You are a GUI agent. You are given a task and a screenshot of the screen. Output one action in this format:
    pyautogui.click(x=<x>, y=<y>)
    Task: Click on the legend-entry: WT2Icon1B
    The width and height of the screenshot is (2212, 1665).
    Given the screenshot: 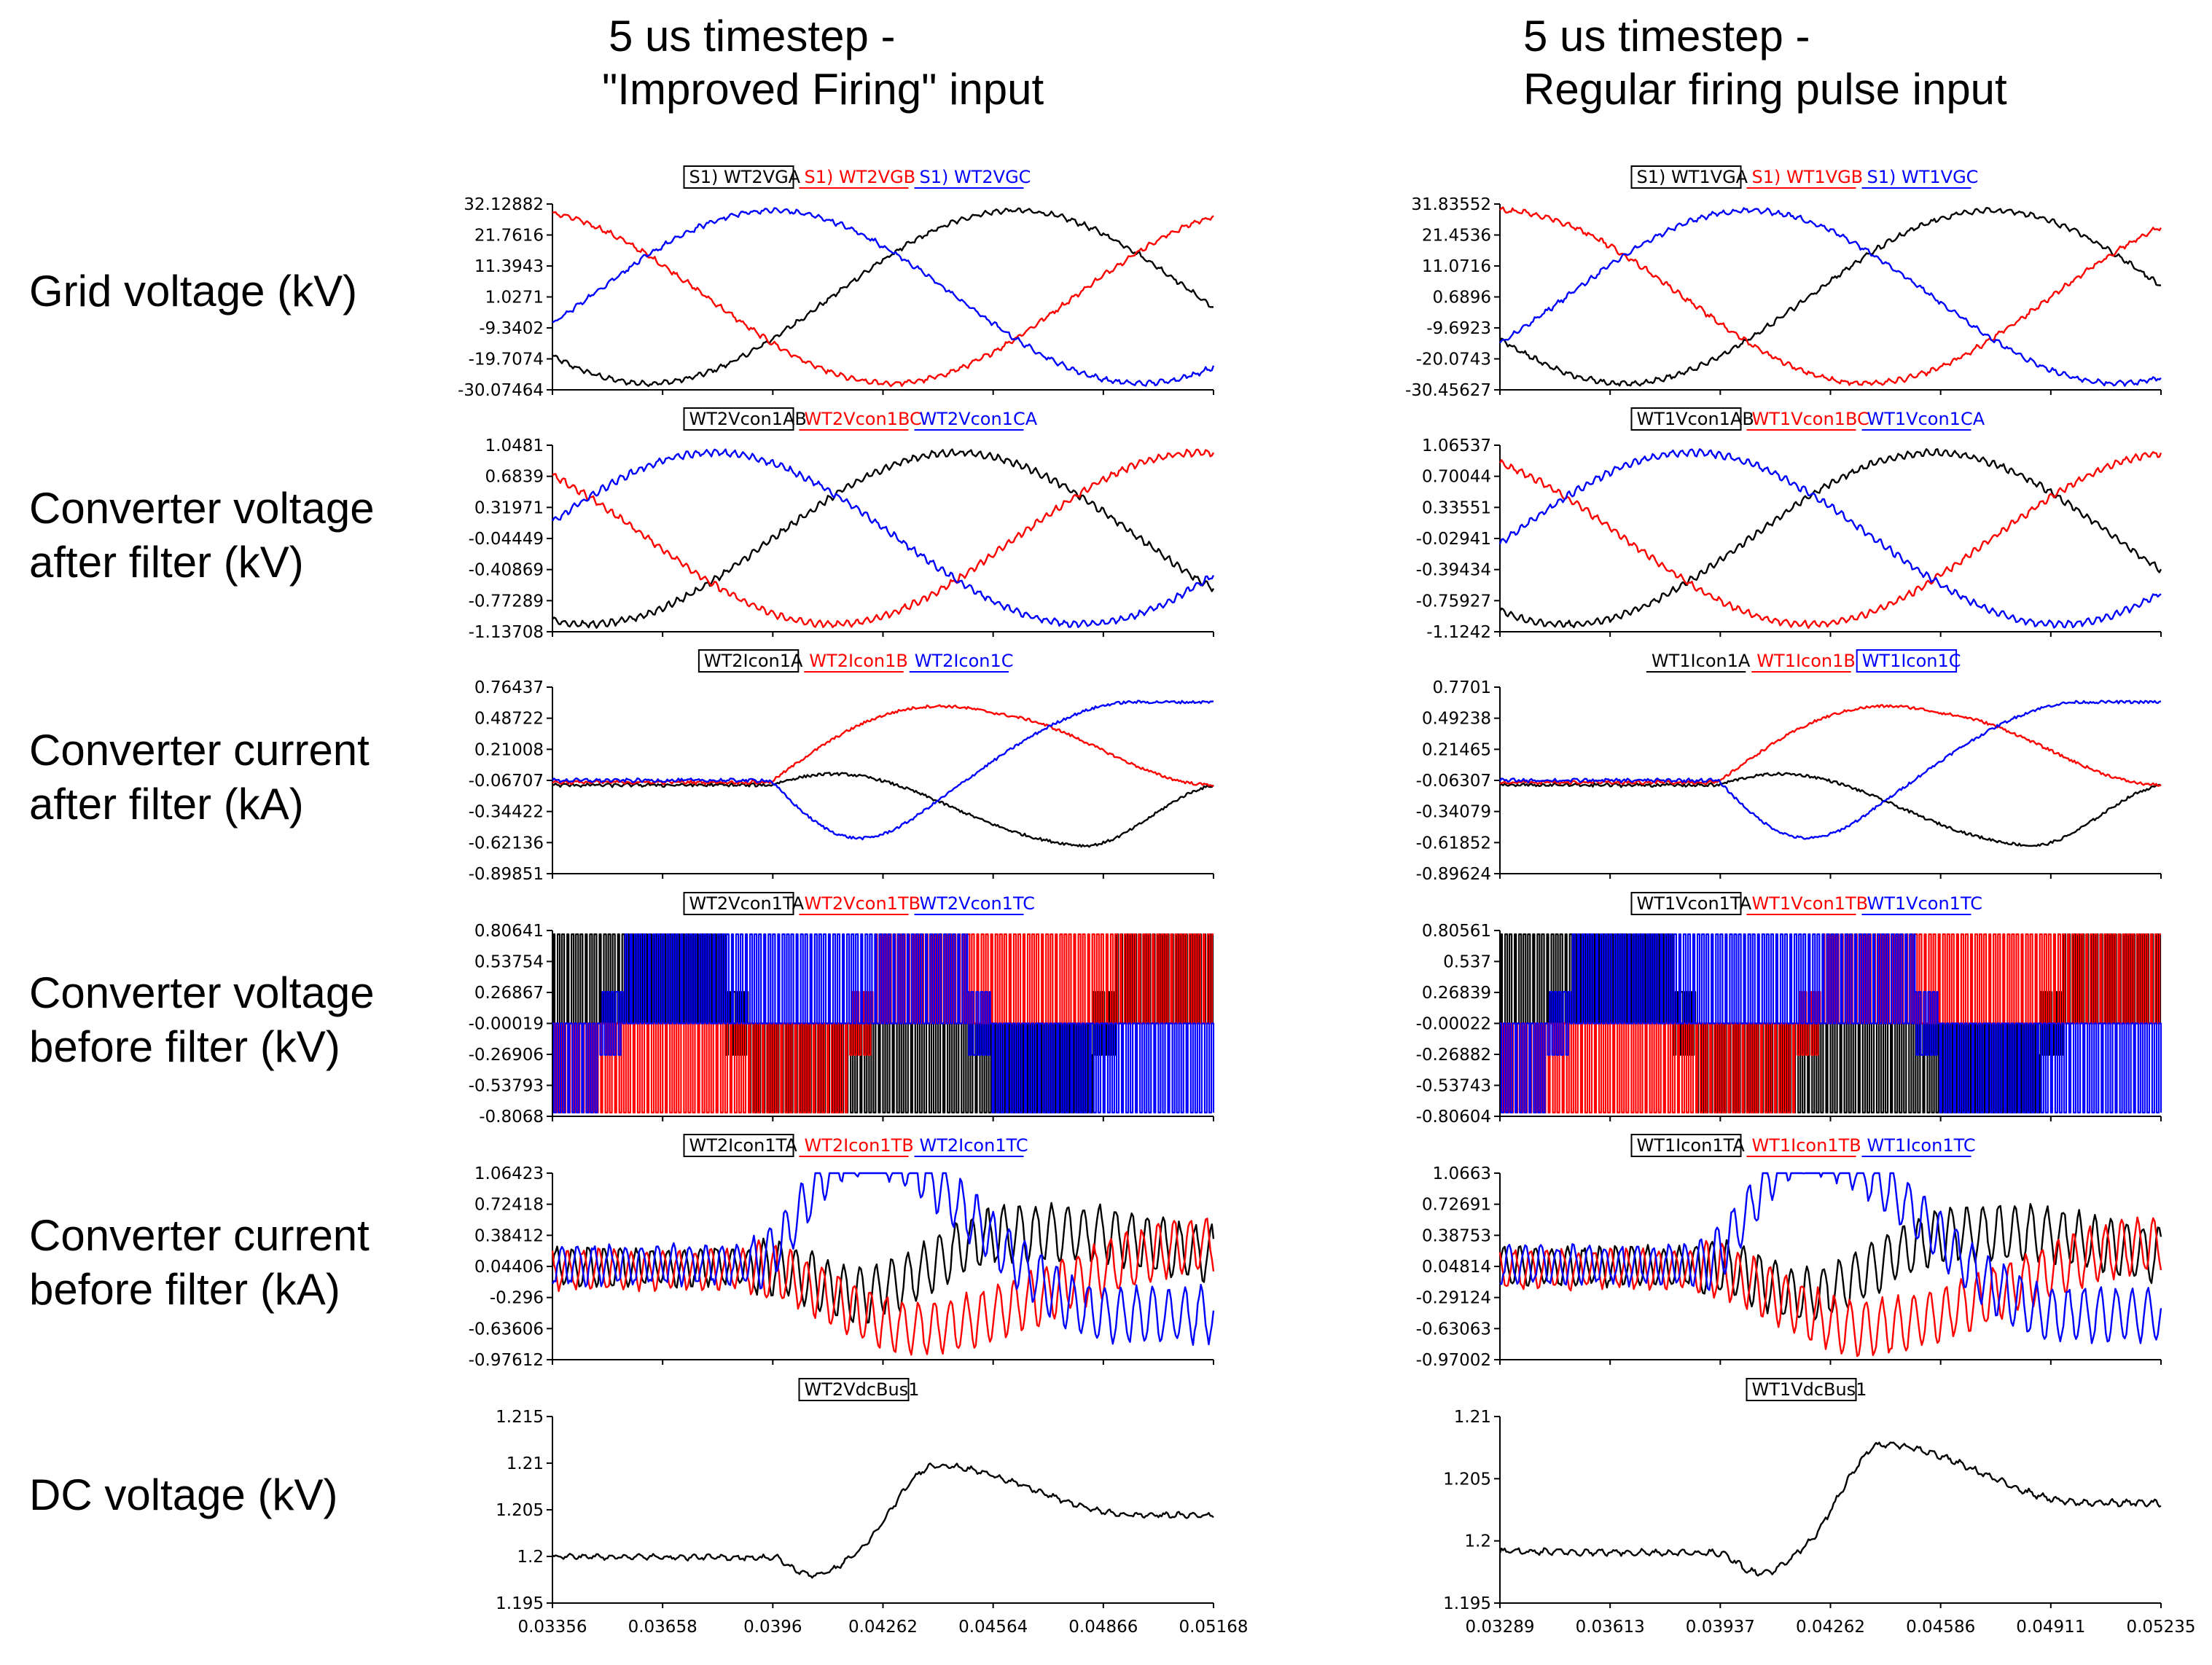 What is the action you would take?
    pyautogui.click(x=858, y=661)
    